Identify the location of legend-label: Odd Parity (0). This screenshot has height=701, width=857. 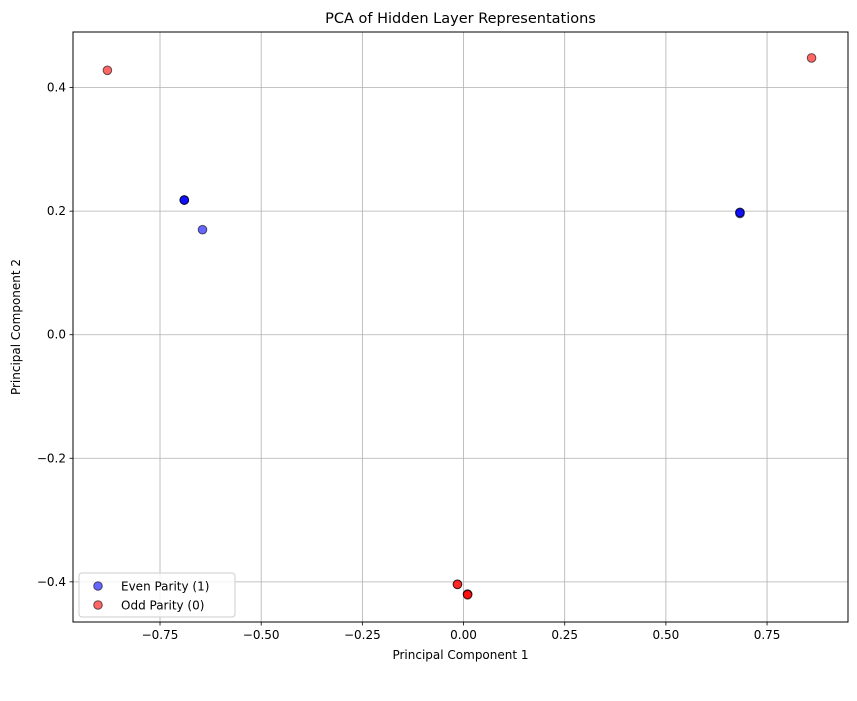
(162, 606).